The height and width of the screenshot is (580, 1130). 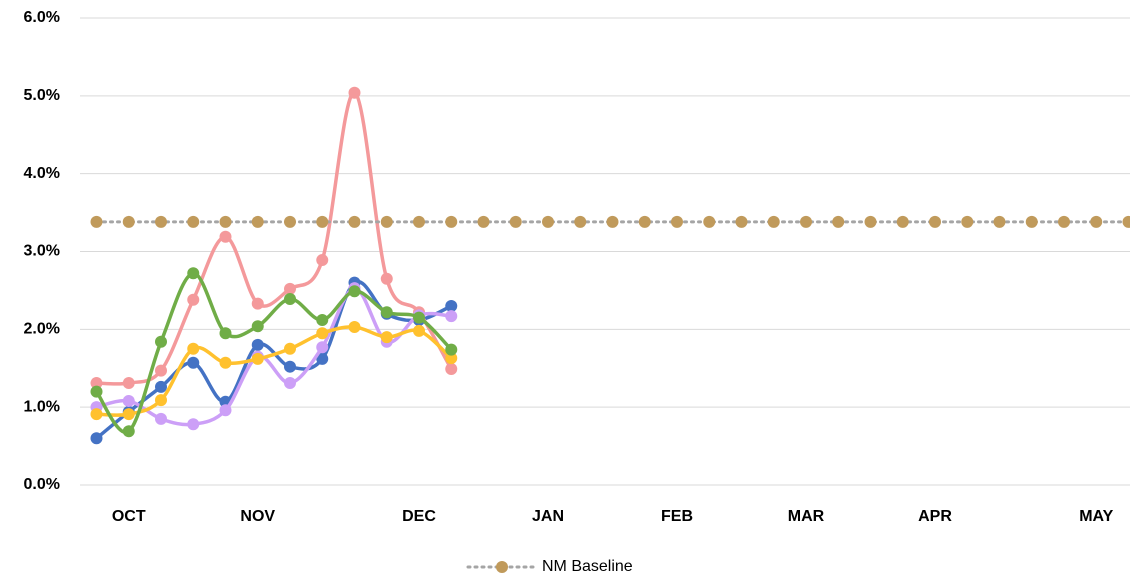 I want to click on x-tick-label: MAY, so click(x=1096, y=516).